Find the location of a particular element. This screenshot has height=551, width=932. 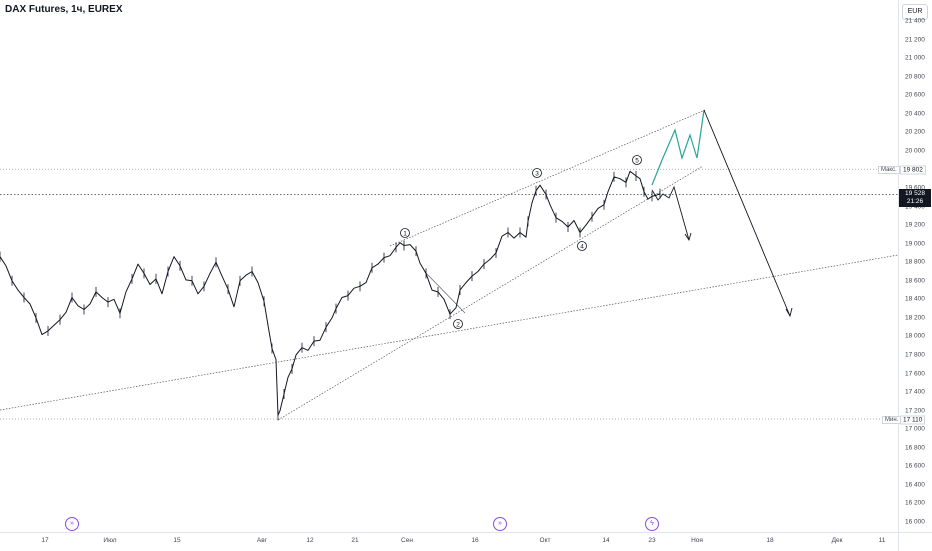

last-price-value: 19 528 is located at coordinates (915, 193).